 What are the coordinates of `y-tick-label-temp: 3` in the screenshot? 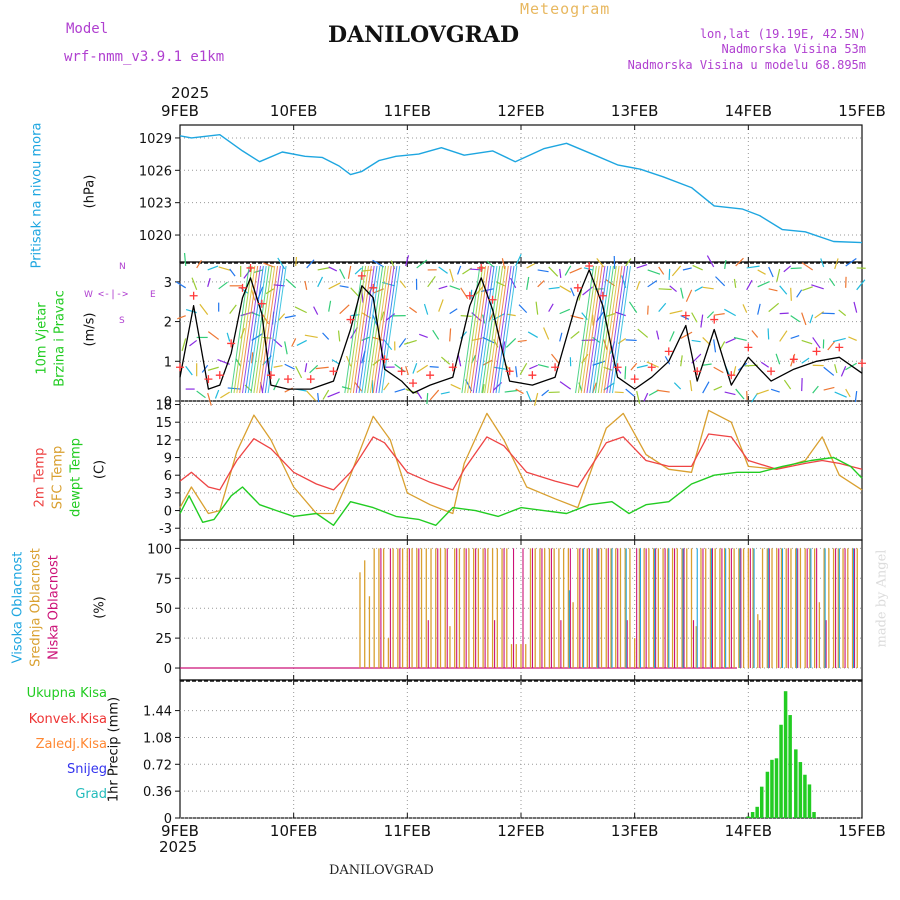 It's located at (168, 494).